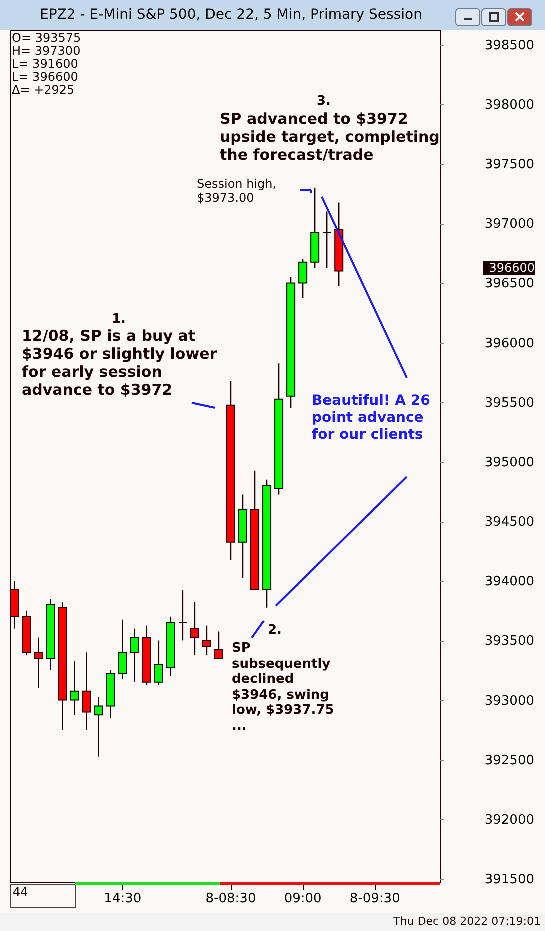 The width and height of the screenshot is (545, 931). I want to click on text: 44, so click(43, 896).